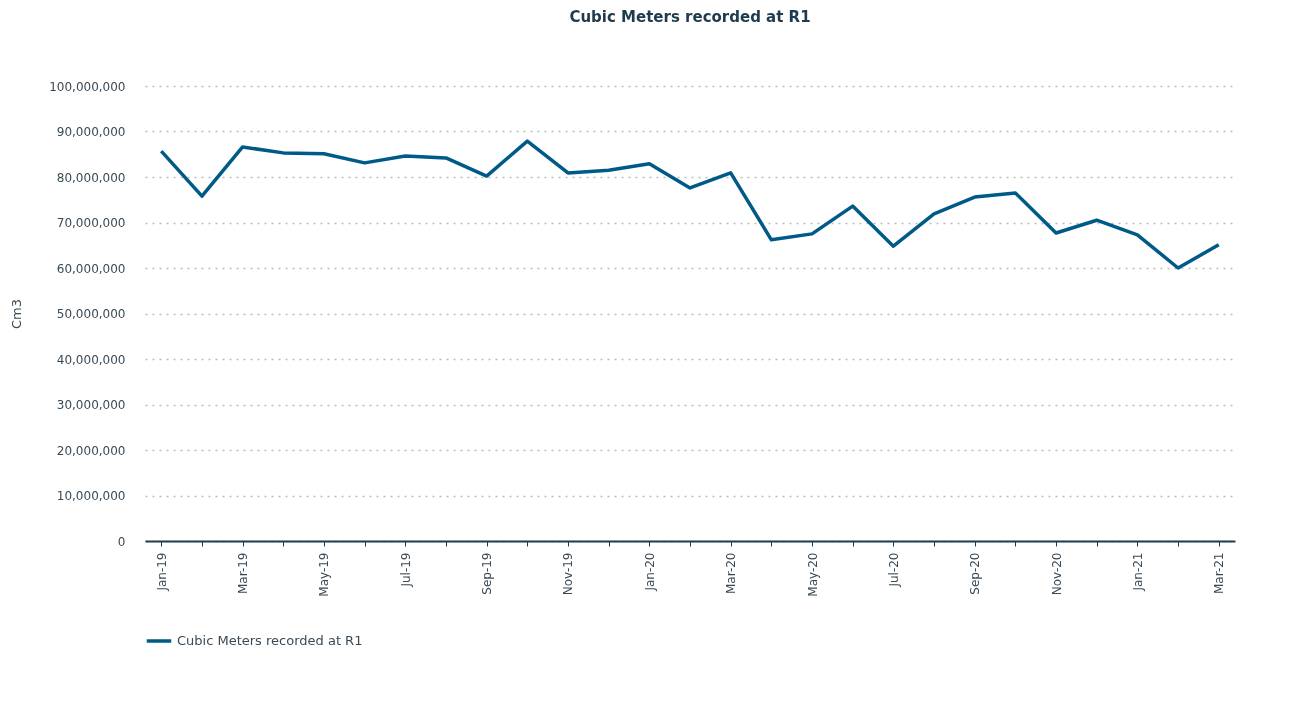 Image resolution: width=1314 pixels, height=712 pixels. Describe the element at coordinates (568, 574) in the screenshot. I see `x-tick-label: Nov-19` at that location.